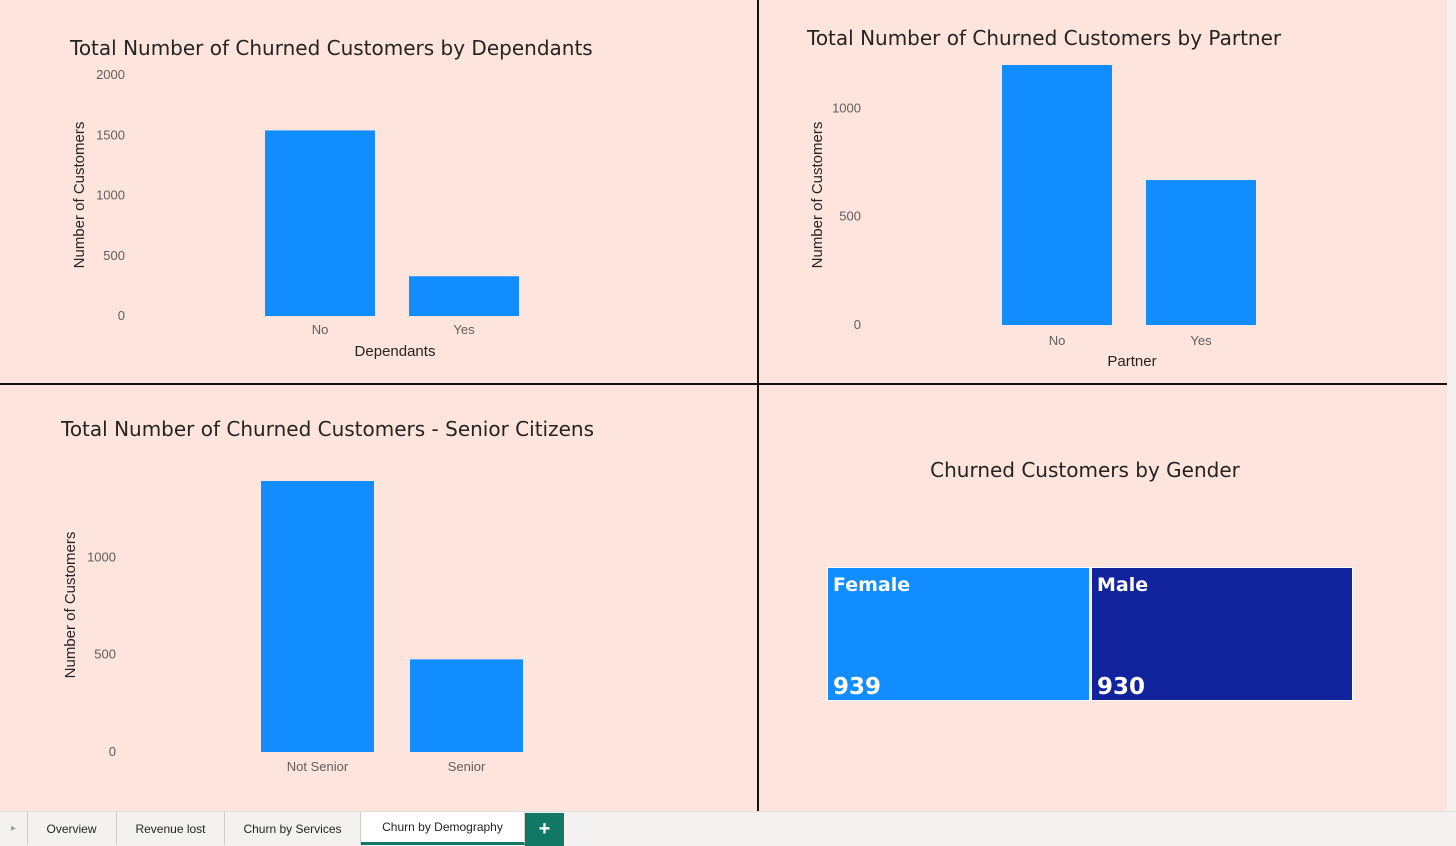  Describe the element at coordinates (1123, 585) in the screenshot. I see `treemap-label-male: Male` at that location.